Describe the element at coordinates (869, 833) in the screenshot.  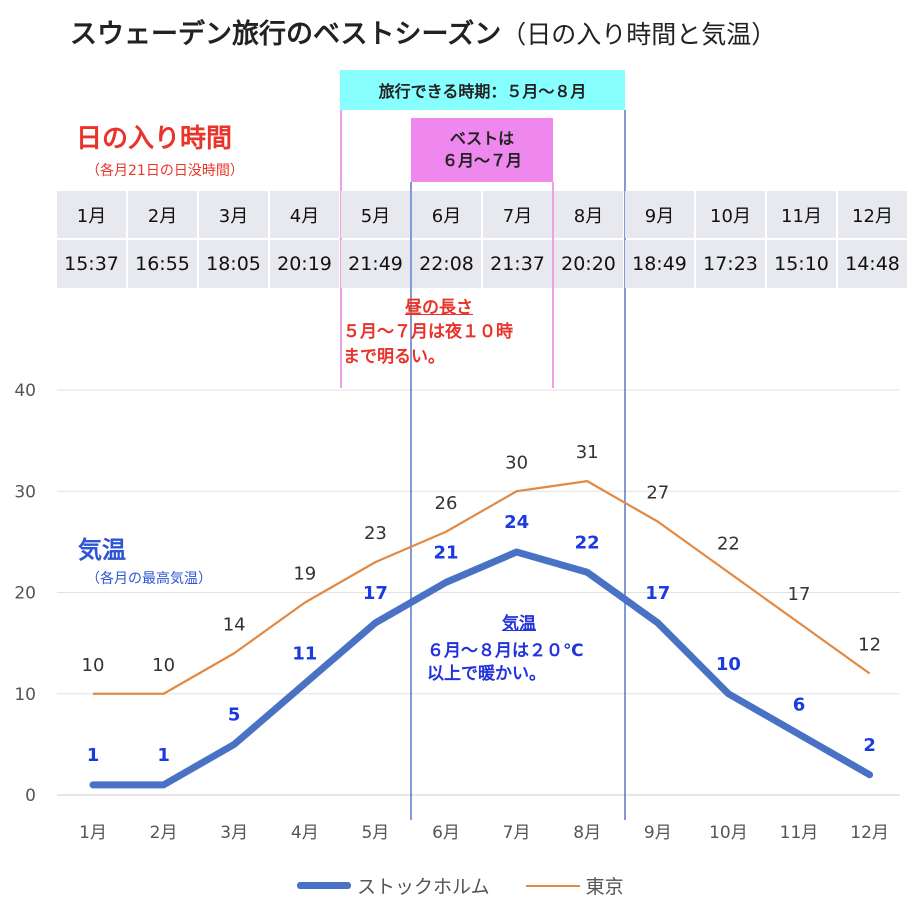
I see `x-tick-label: 12月` at that location.